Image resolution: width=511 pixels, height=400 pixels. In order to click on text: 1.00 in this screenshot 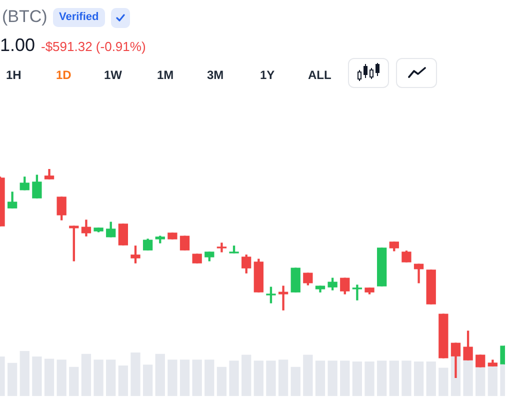, I will do `click(18, 45)`.